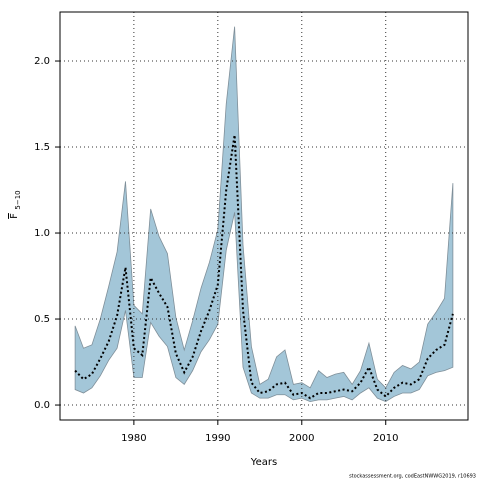  I want to click on y-tick-label: 1.0, so click(42, 233).